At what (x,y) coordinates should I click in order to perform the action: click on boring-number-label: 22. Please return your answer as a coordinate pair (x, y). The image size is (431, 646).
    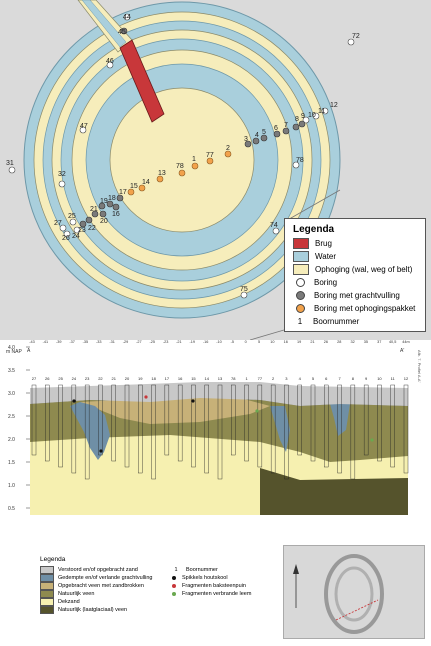
    Looking at the image, I should click on (100, 378).